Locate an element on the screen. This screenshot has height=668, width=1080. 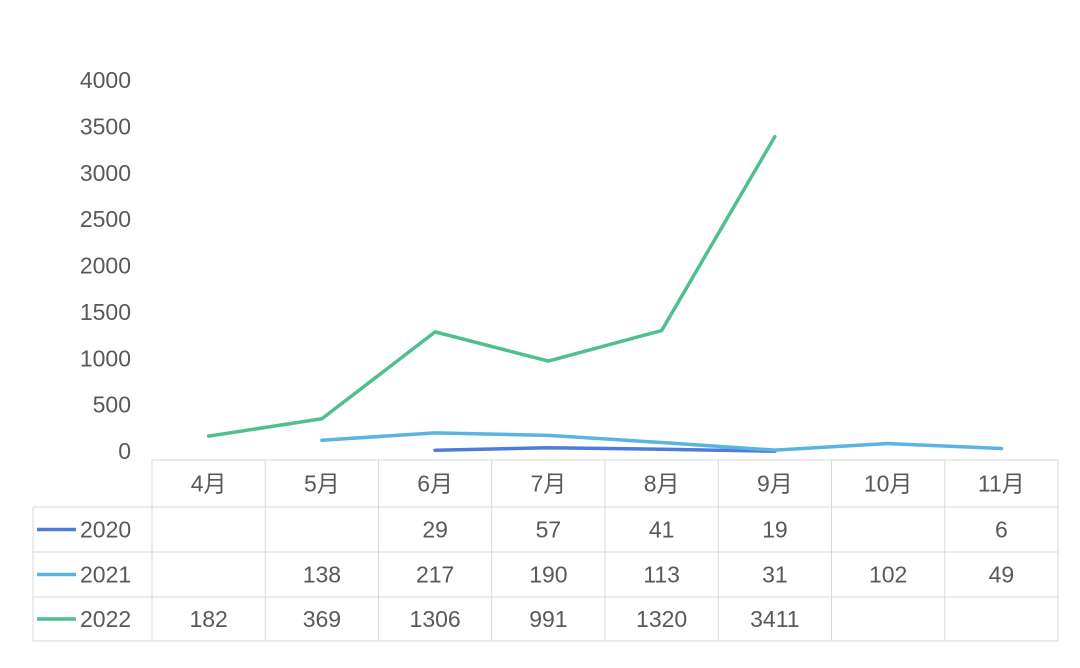
table-value: 190 is located at coordinates (548, 575).